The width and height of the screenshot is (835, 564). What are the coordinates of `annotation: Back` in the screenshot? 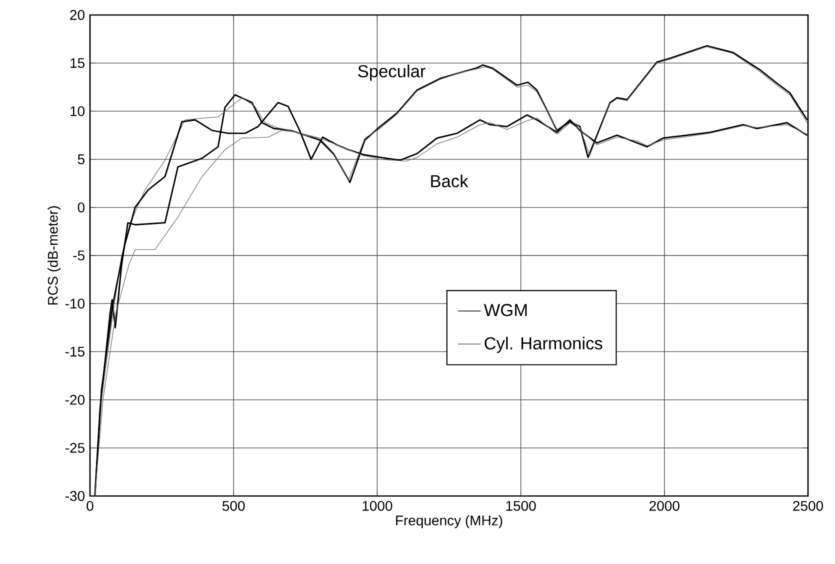 It's located at (449, 181).